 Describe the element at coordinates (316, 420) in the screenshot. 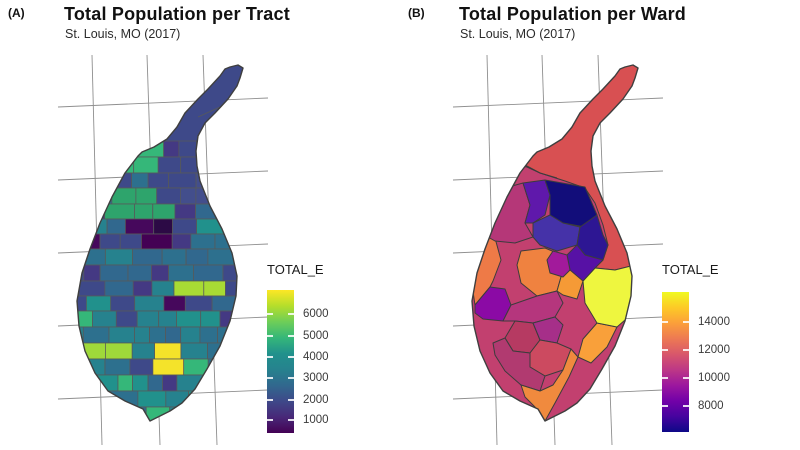

I see `colorbar-tick-label: 1000` at that location.